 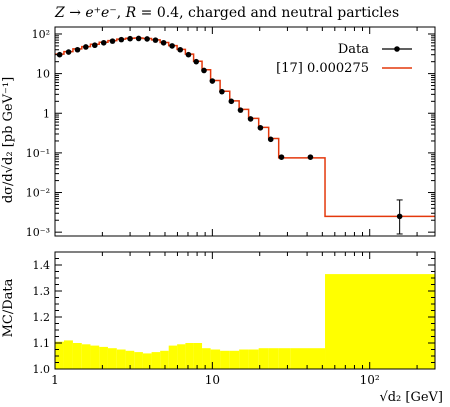 I want to click on main-y-tick-label: 10⁻¹, so click(x=38, y=153).